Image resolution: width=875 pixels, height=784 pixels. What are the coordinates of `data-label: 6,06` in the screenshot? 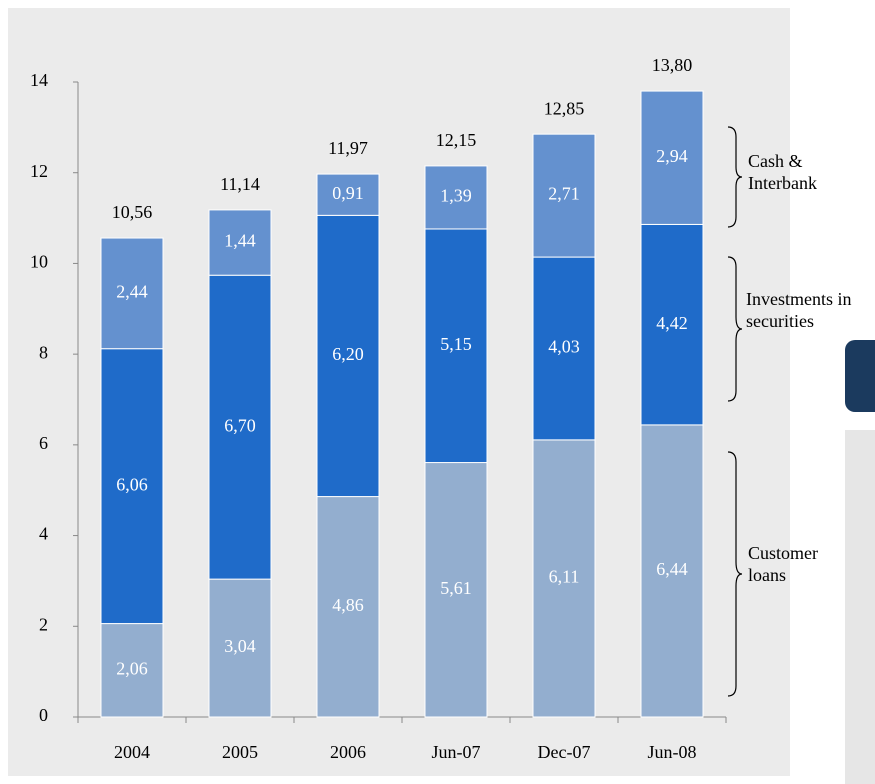 It's located at (132, 484).